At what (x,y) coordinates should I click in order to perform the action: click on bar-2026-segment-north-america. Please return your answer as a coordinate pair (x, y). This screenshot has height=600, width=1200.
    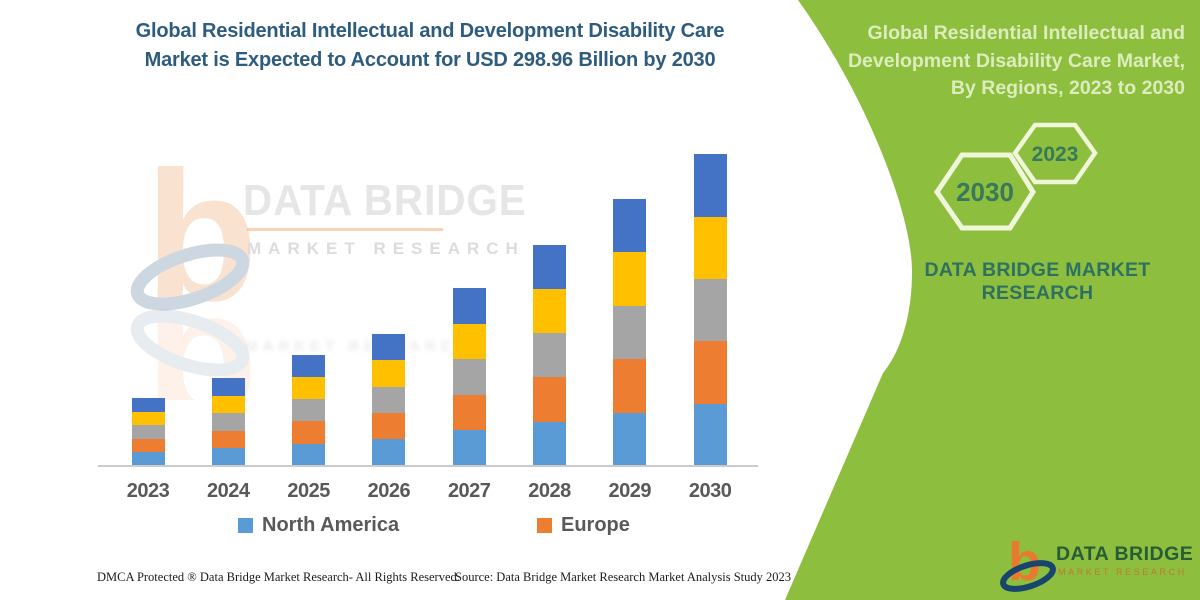
    Looking at the image, I should click on (389, 452).